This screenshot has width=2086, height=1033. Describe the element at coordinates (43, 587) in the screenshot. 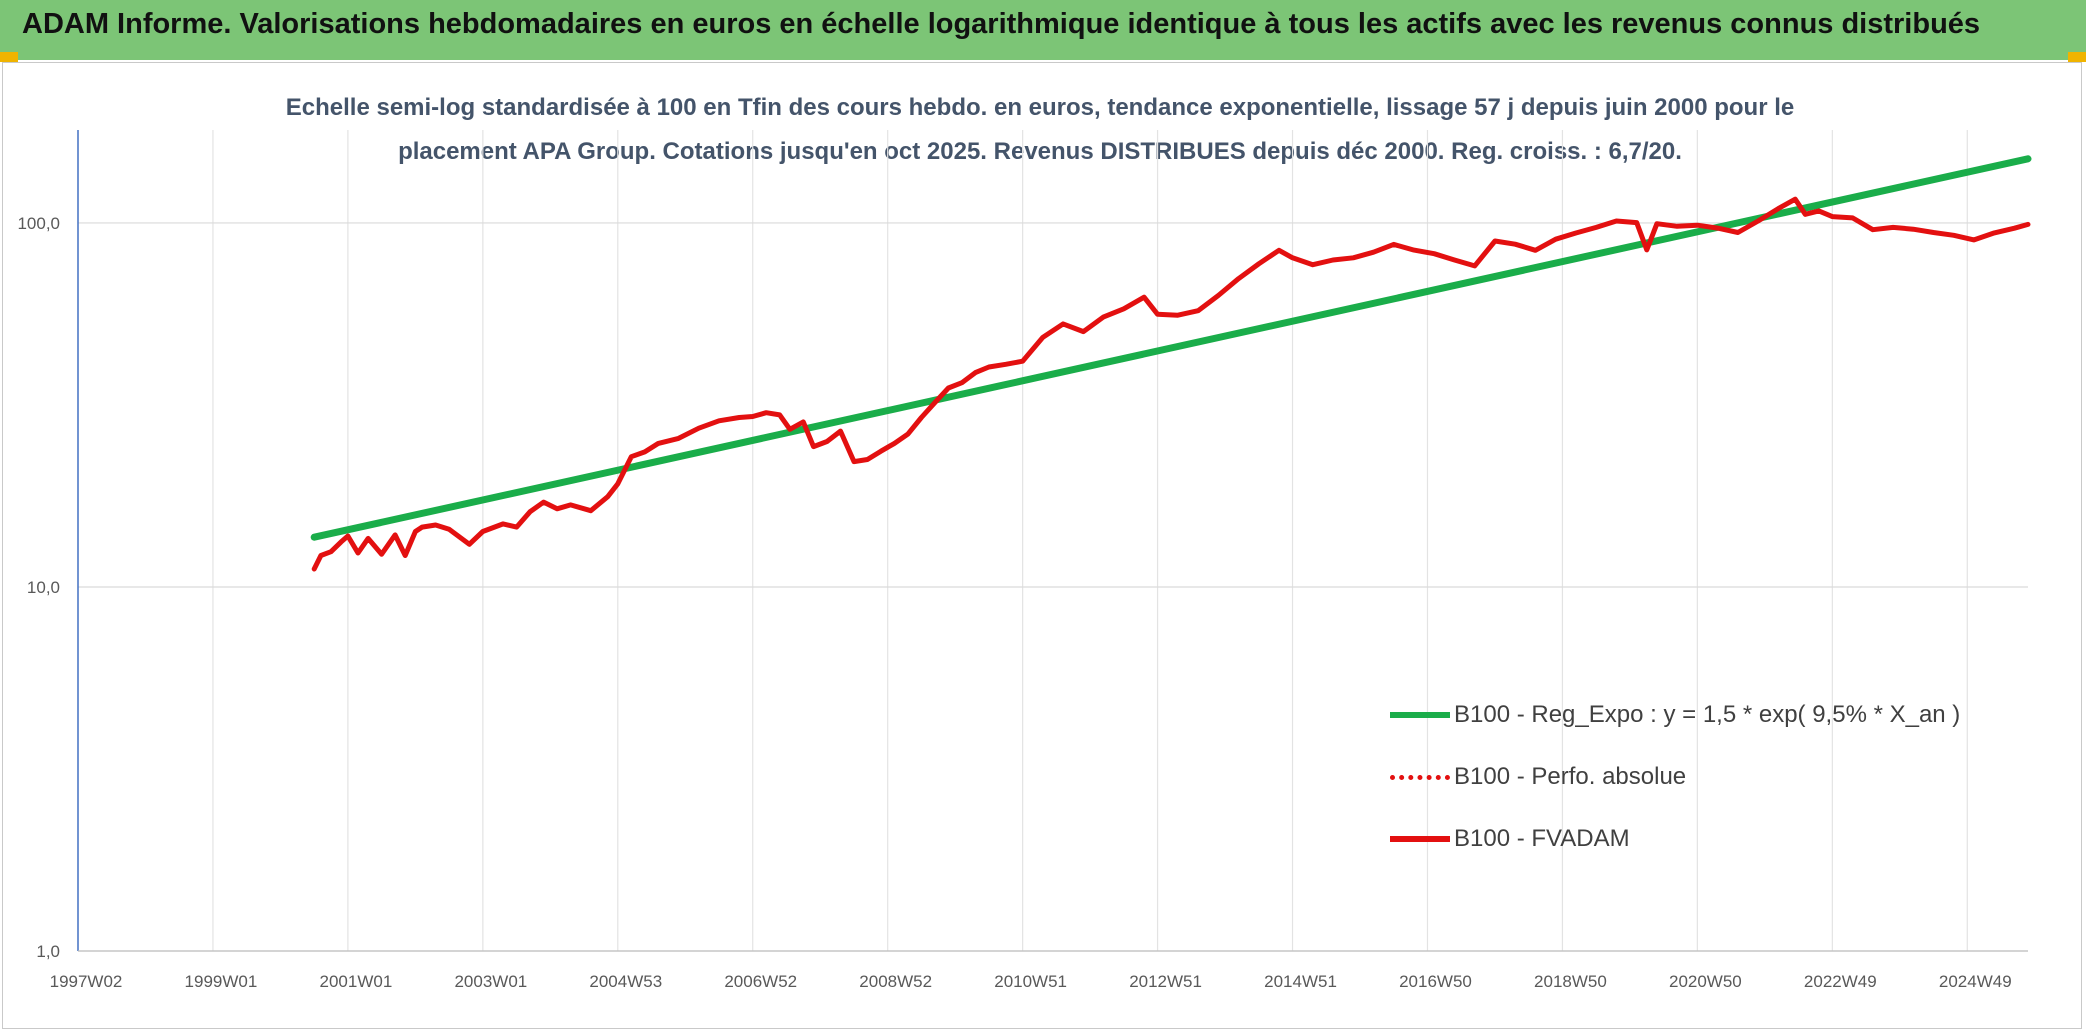

I see `y-tick-label-1: 10,0` at that location.